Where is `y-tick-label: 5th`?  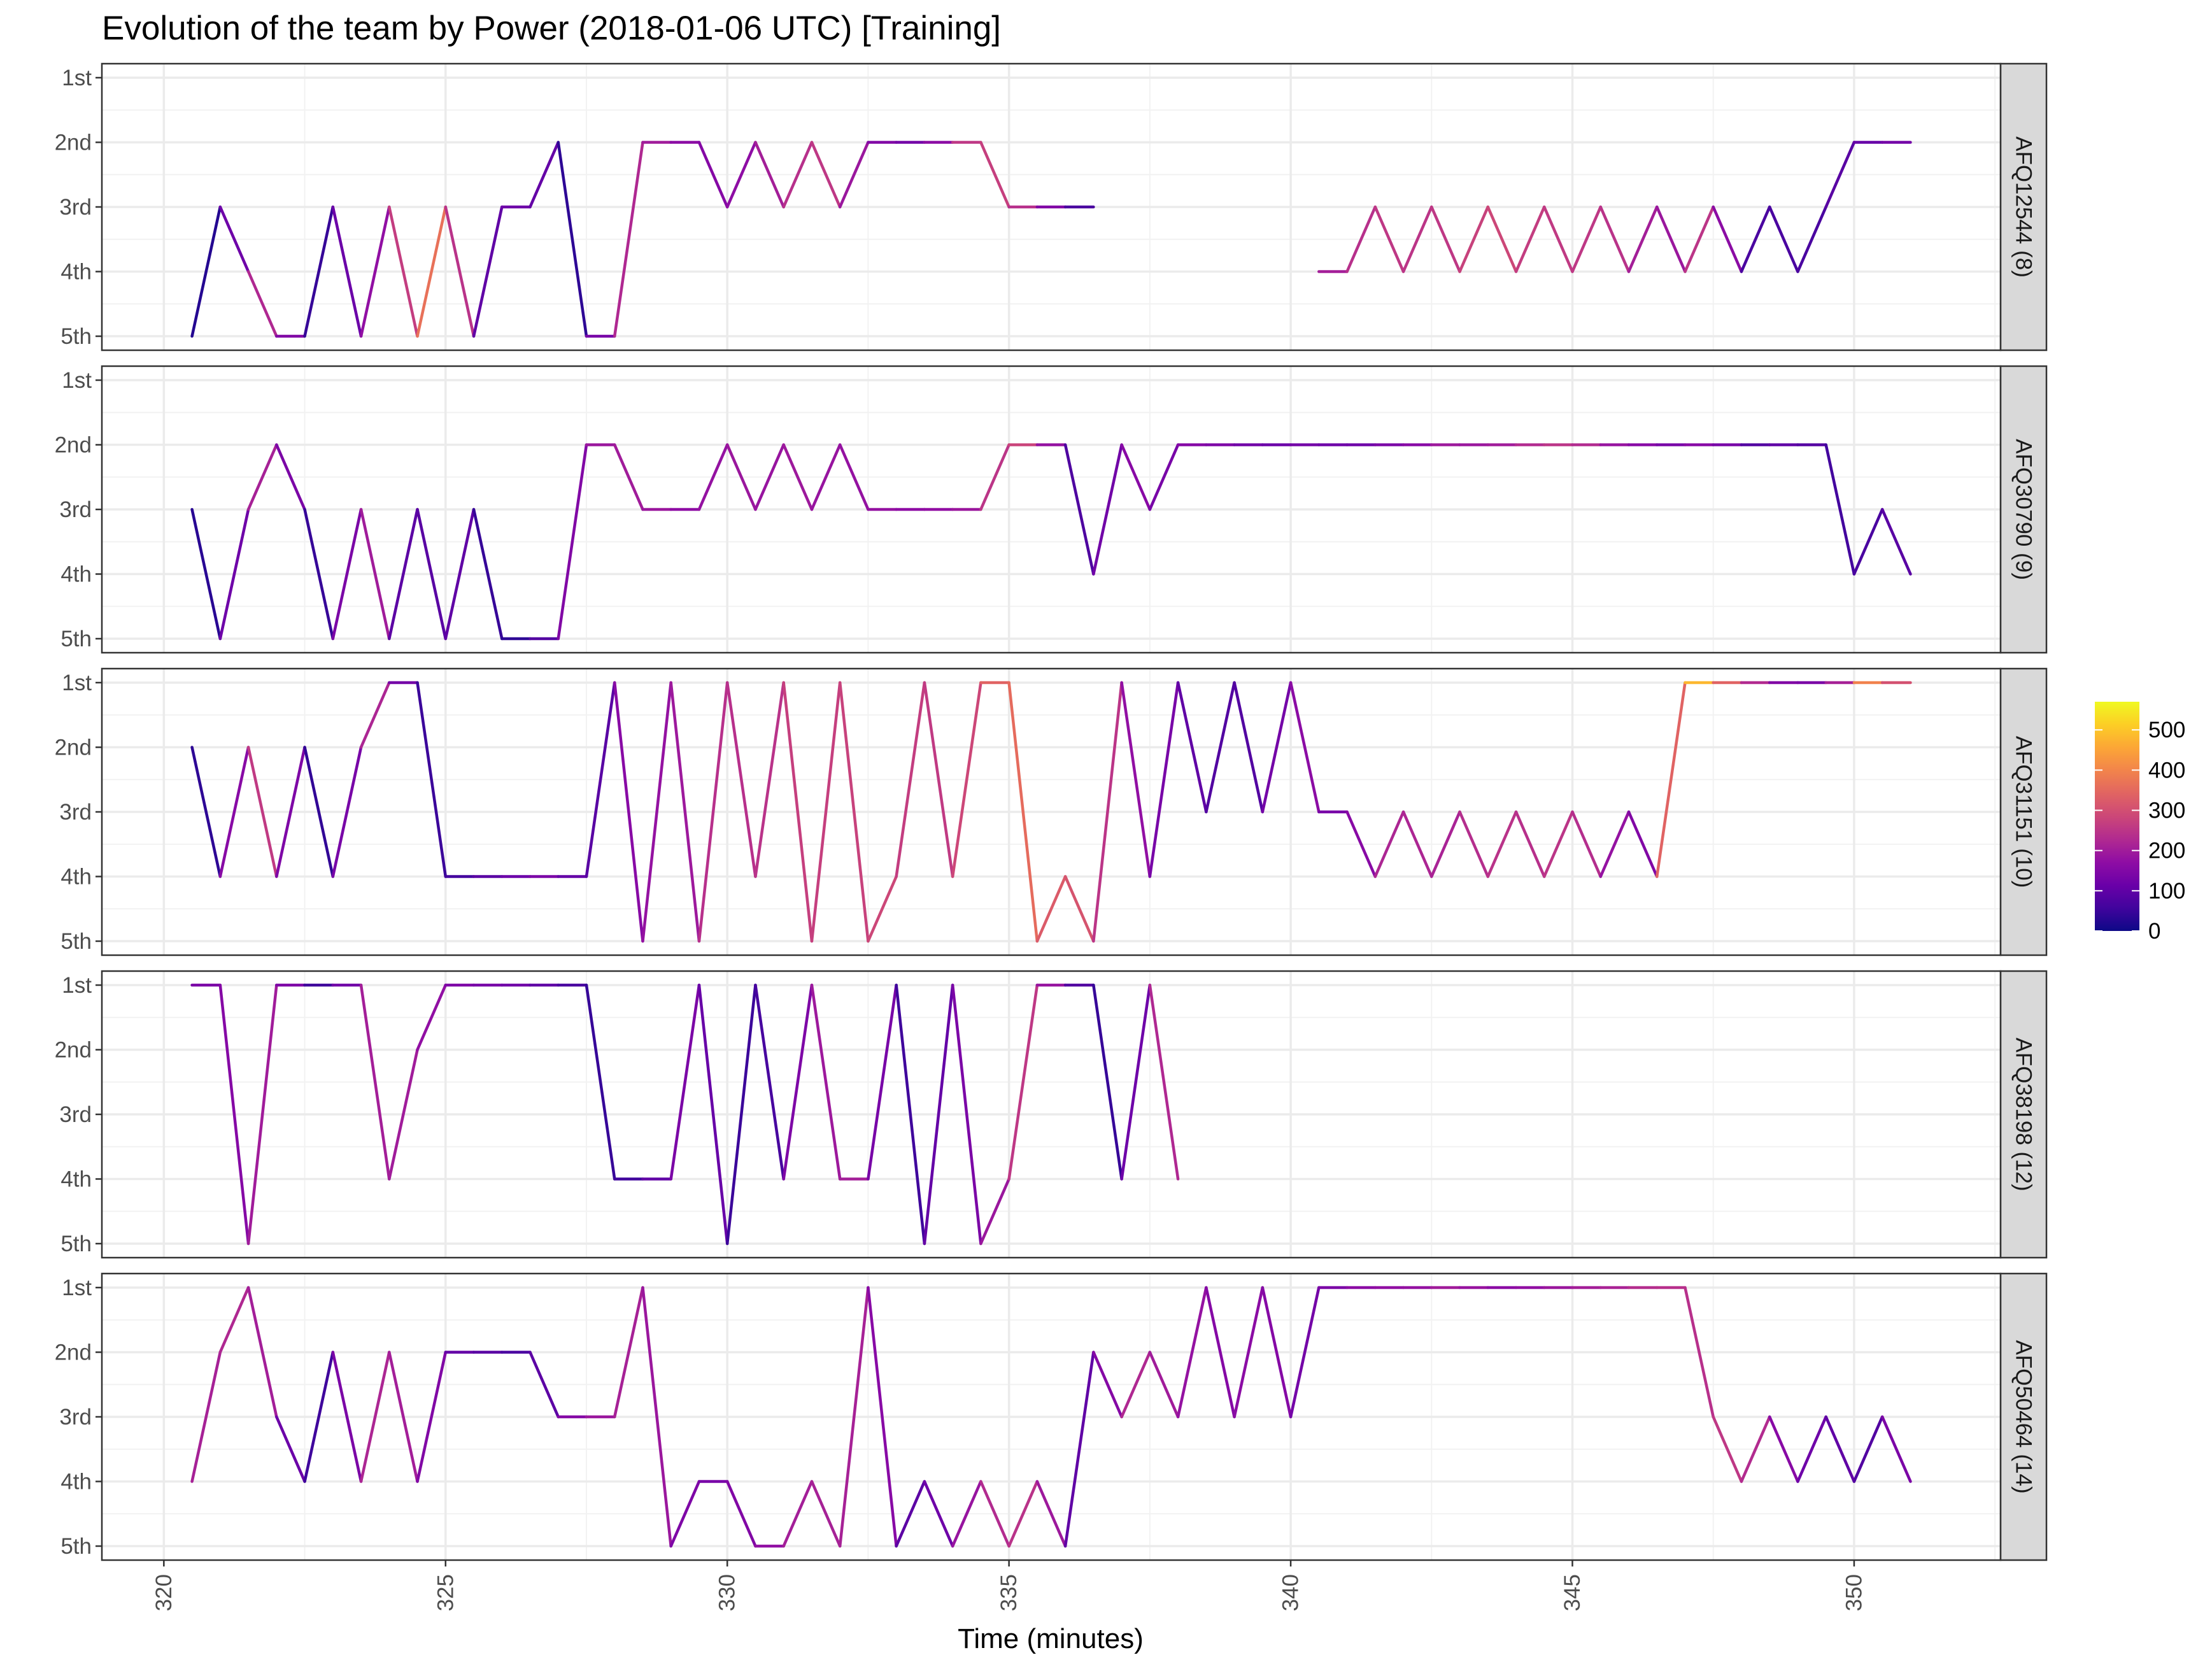 y-tick-label: 5th is located at coordinates (76, 336).